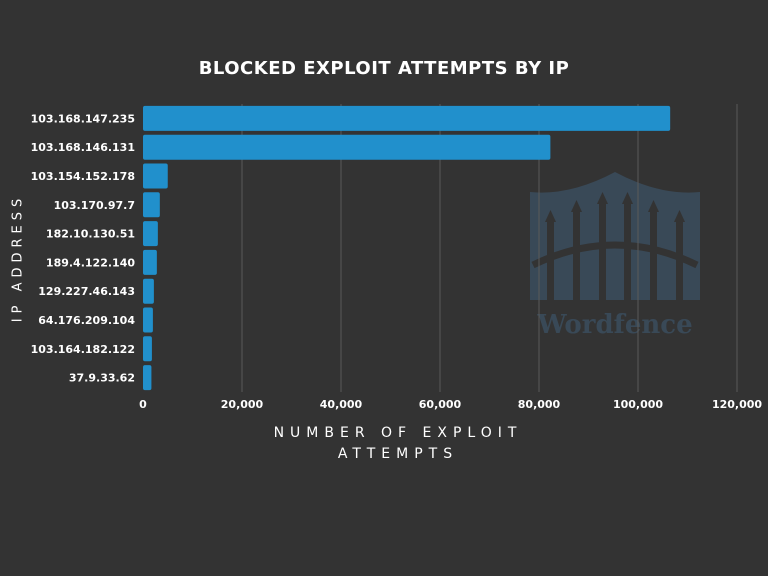 Image resolution: width=768 pixels, height=576 pixels. Describe the element at coordinates (94, 205) in the screenshot. I see `y-tick-label: 103.170.97.7` at that location.